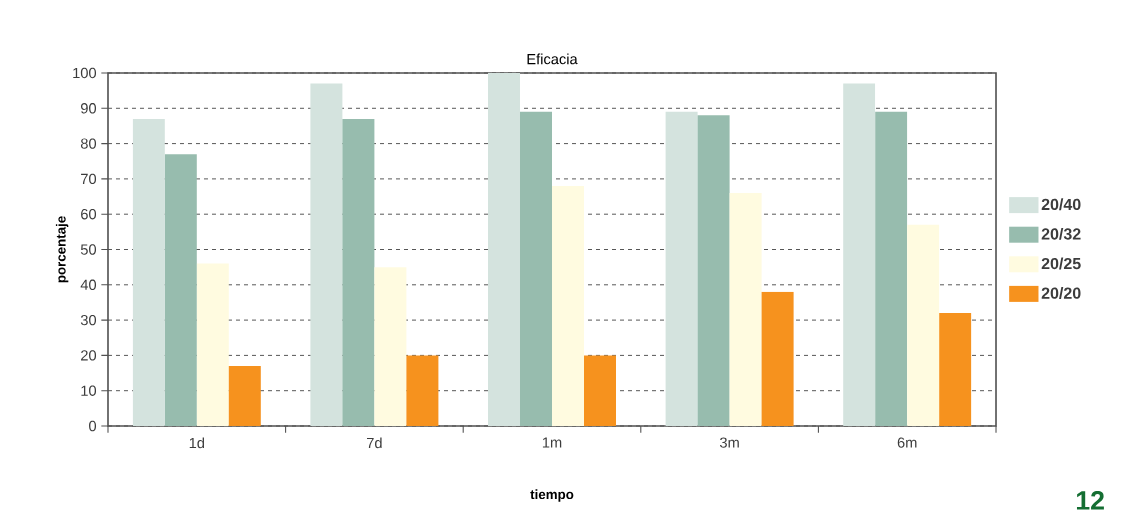  What do you see at coordinates (907, 442) in the screenshot?
I see `x-tick-label: 6m` at bounding box center [907, 442].